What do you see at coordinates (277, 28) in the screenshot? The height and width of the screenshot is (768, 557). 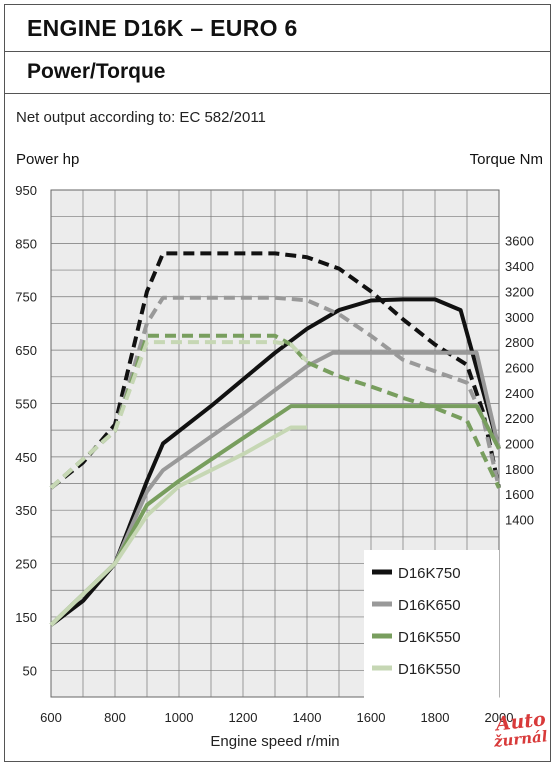 I see `page-title: ENGINE D16K – EURO 6` at bounding box center [277, 28].